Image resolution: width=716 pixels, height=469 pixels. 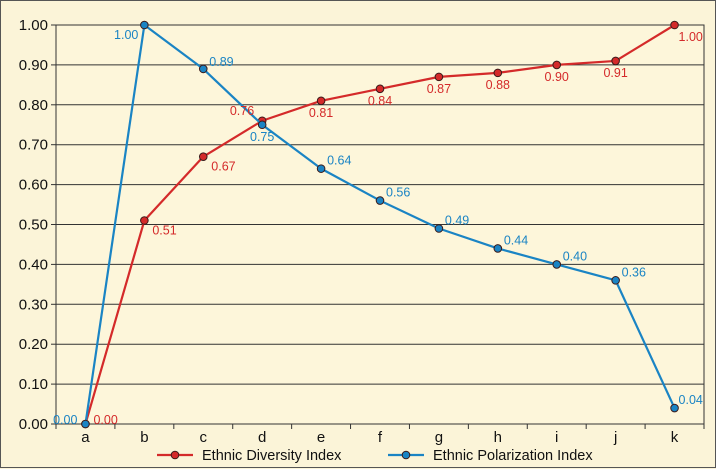 What do you see at coordinates (262, 437) in the screenshot?
I see `x-tick-label: d` at bounding box center [262, 437].